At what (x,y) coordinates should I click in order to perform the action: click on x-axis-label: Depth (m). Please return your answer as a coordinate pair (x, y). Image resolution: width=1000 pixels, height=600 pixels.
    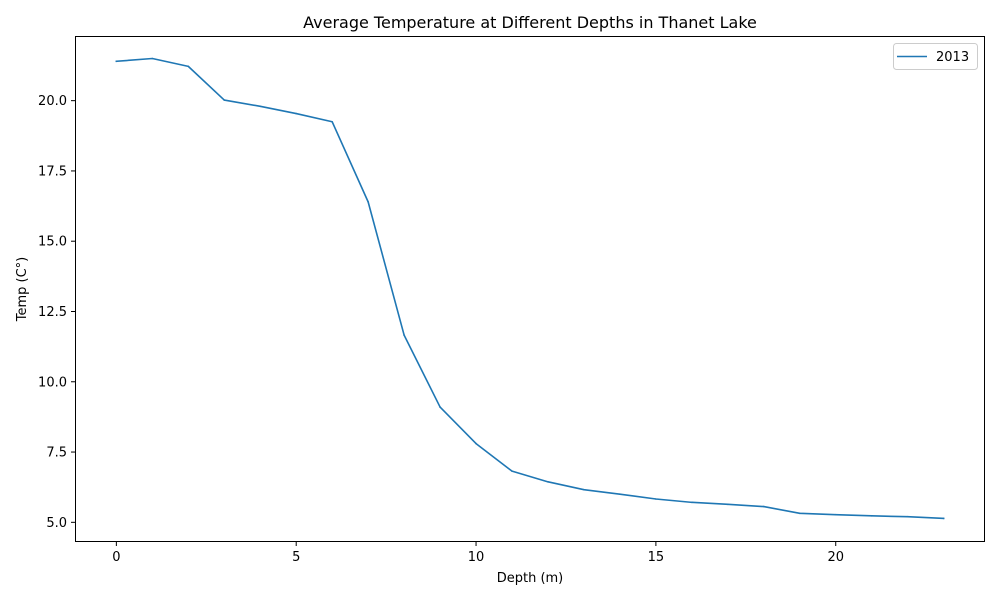
    Looking at the image, I should click on (530, 578).